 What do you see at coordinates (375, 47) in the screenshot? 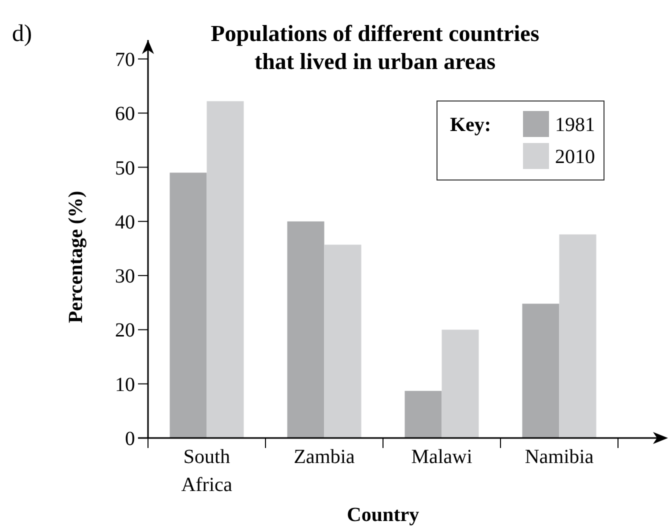
I see `chart-title: Populations of different countries that lived in urban areas` at bounding box center [375, 47].